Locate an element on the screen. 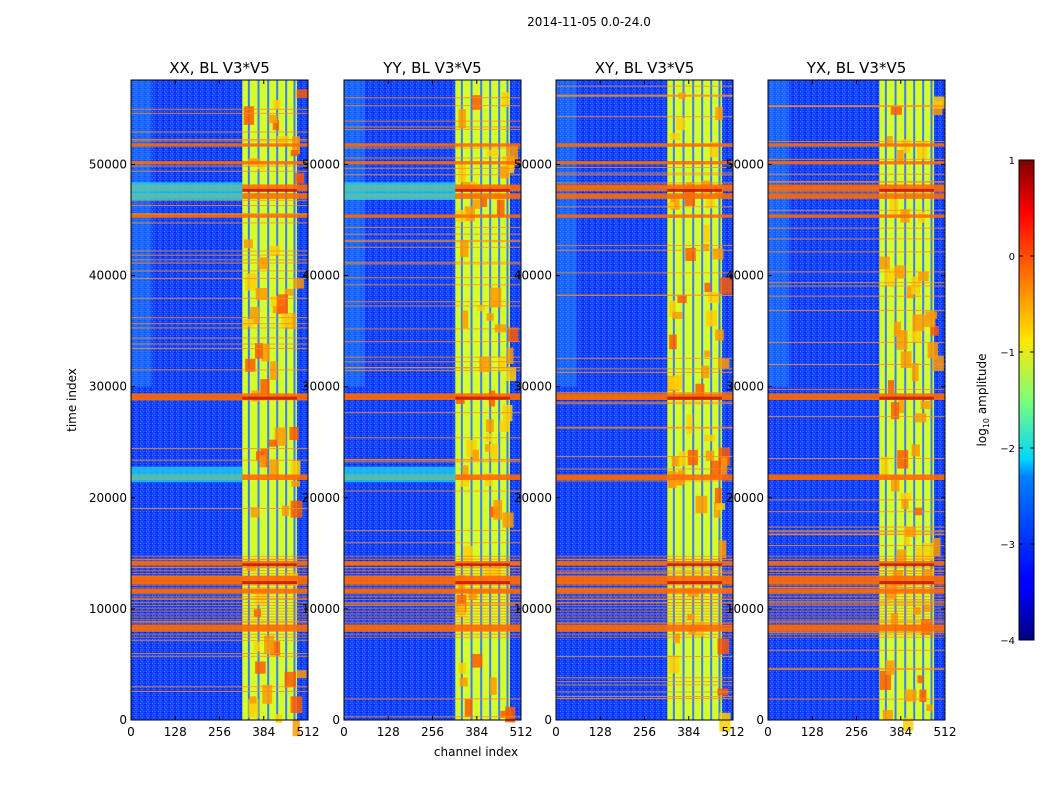 This screenshot has width=1050, height=800. panel-low-channel-patch is located at coordinates (566, 233).